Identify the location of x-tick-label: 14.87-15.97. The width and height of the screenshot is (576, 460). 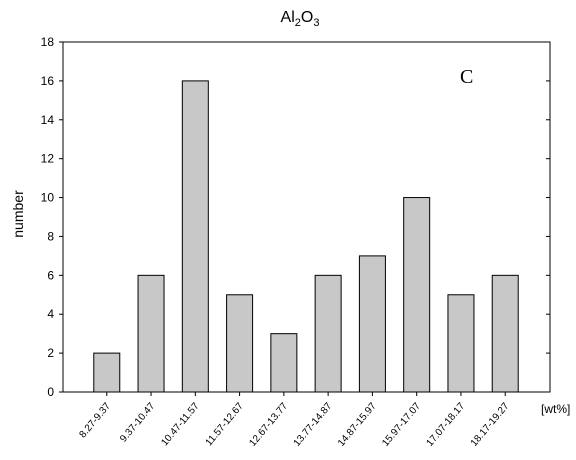
(357, 425).